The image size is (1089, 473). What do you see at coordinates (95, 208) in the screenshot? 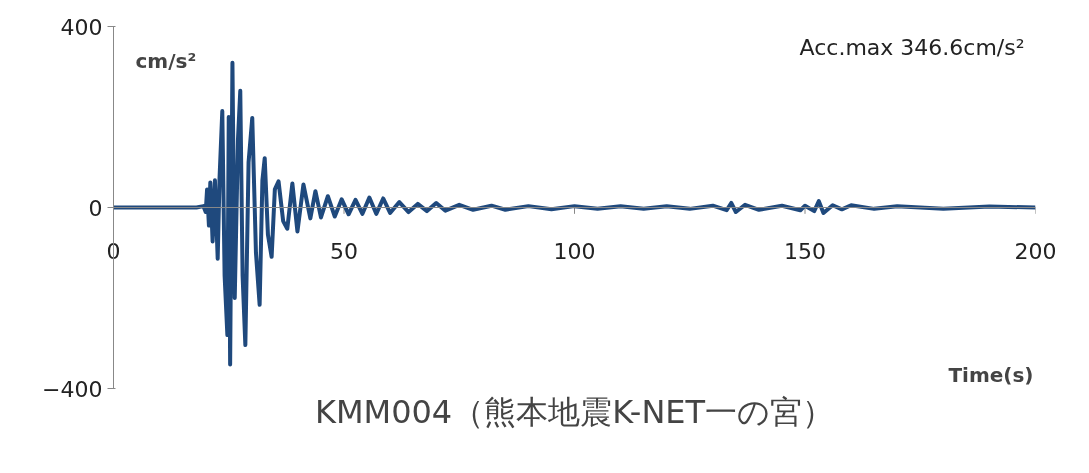
I see `y-tick-label: 0` at bounding box center [95, 208].